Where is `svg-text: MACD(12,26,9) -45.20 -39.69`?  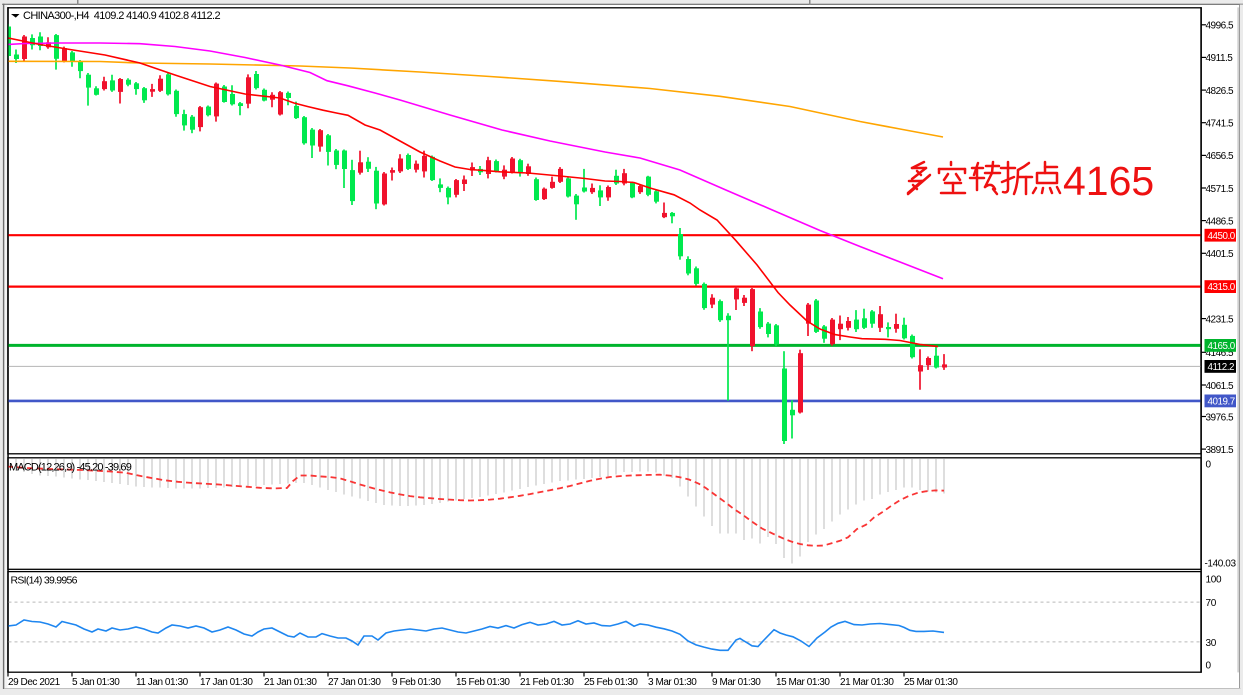 svg-text: MACD(12,26,9) -45.20 -39.69 is located at coordinates (70, 468).